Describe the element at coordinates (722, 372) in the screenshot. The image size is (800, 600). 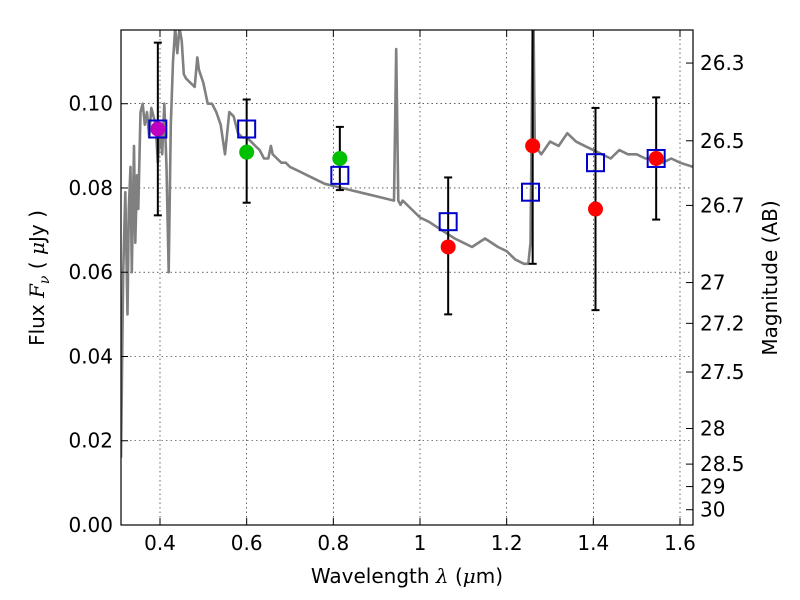
I see `y2-tick-label: 27.5` at that location.